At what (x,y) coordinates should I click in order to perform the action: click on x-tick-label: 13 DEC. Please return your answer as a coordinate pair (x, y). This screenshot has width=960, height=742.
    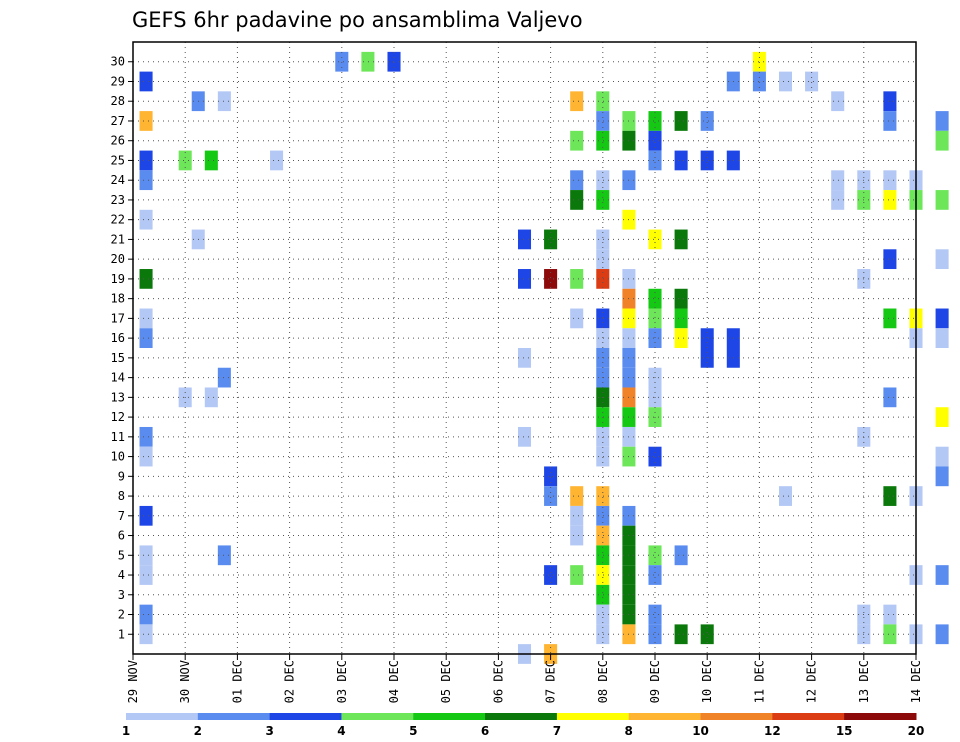
    Looking at the image, I should click on (864, 681).